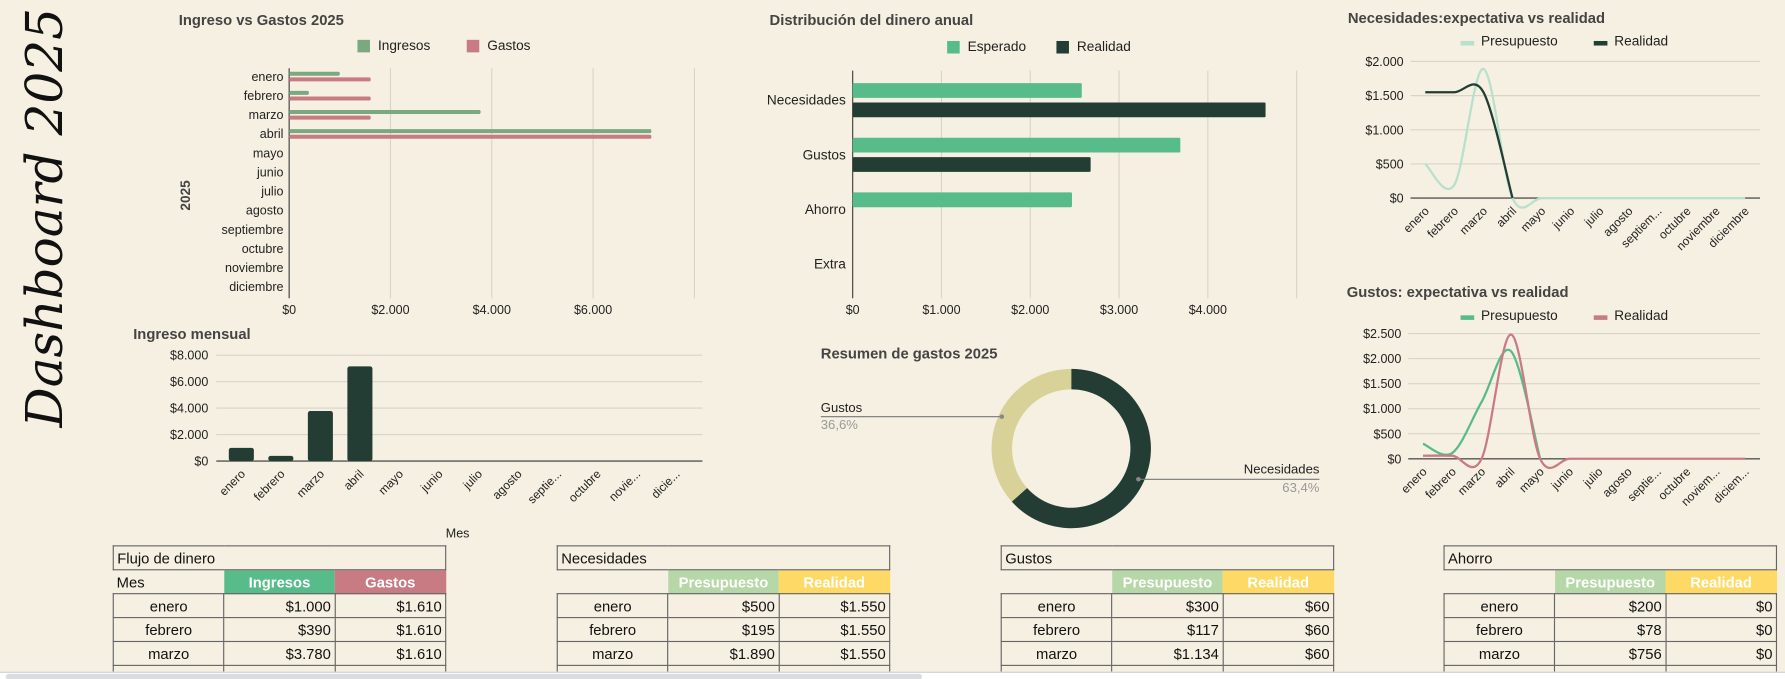 The width and height of the screenshot is (1785, 679). I want to click on table-header-row: Mes Ingresos Gastos, so click(279, 581).